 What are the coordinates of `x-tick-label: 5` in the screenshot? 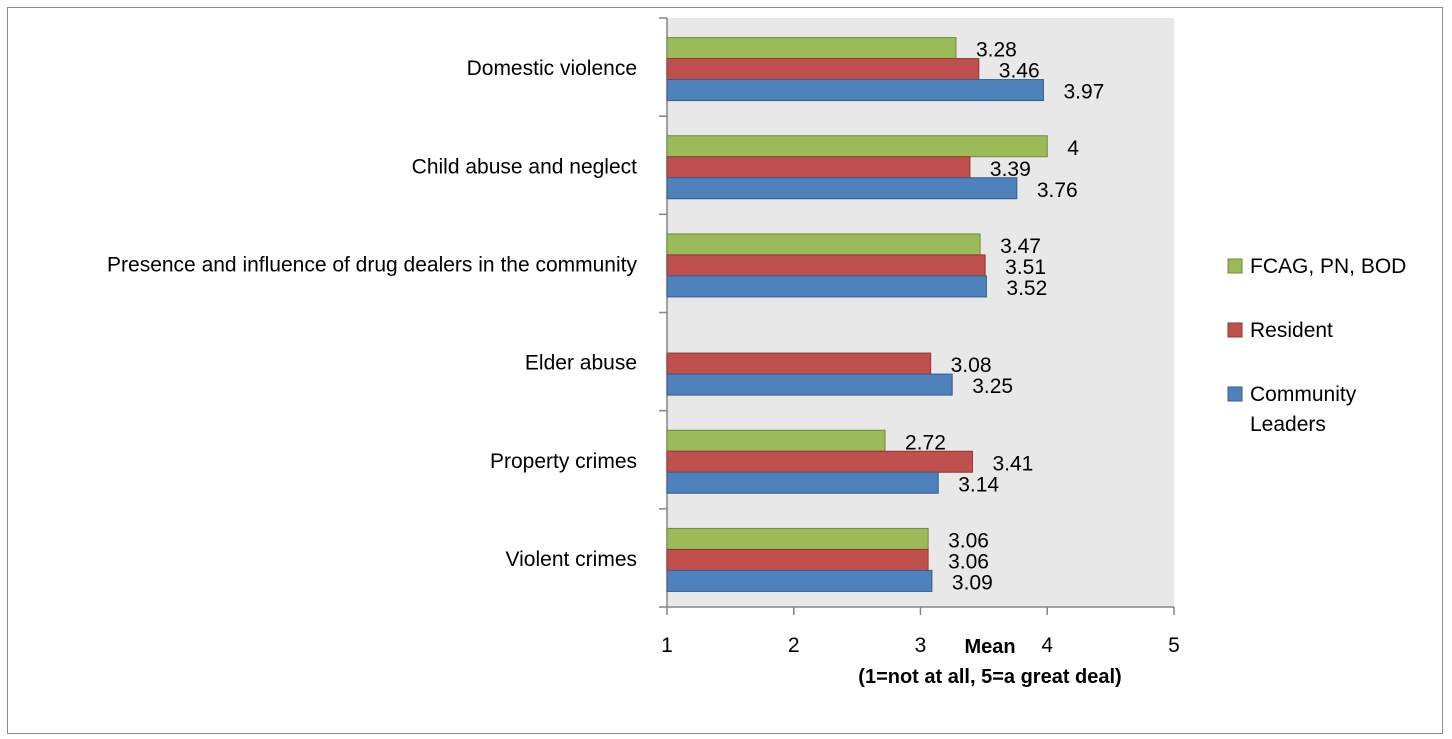 It's located at (1174, 645).